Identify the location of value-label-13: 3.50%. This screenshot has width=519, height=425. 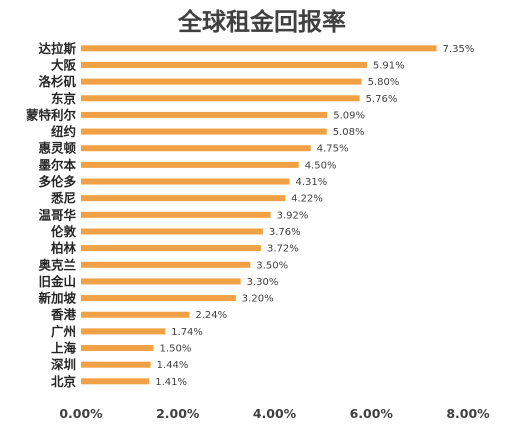
(272, 265).